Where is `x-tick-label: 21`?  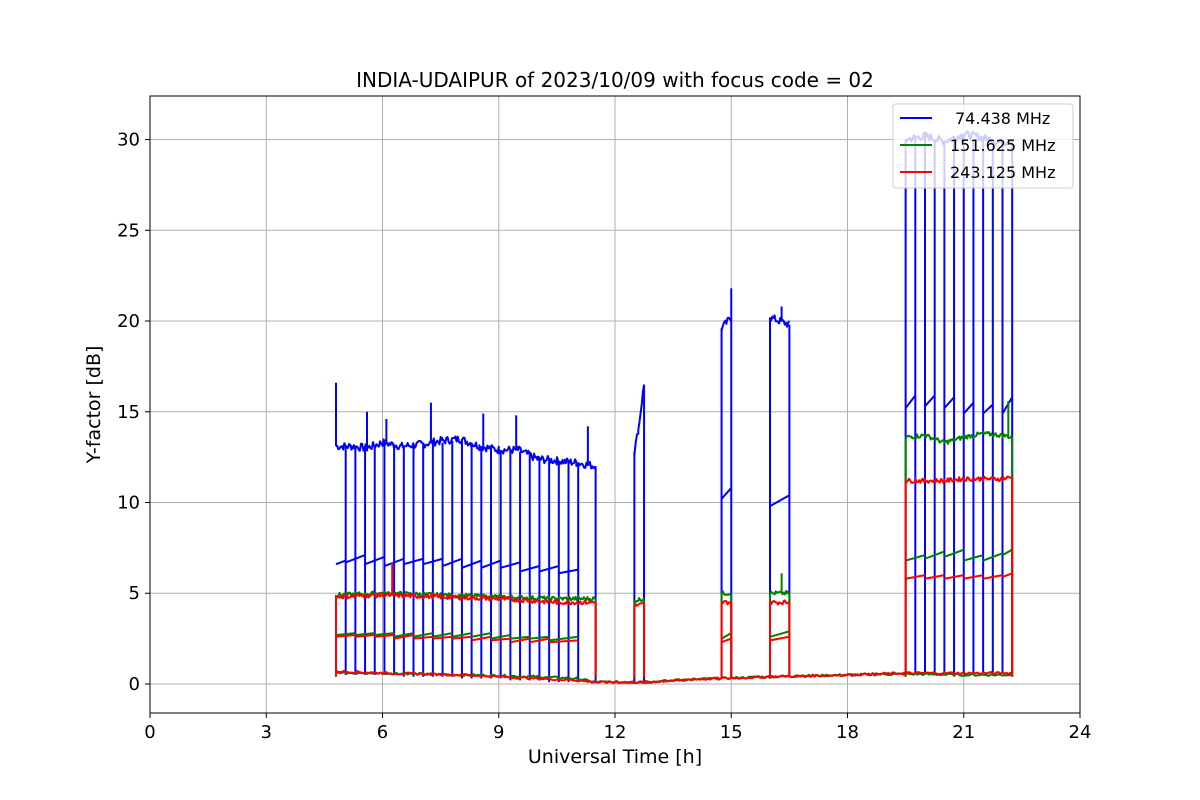
x-tick-label: 21 is located at coordinates (963, 732).